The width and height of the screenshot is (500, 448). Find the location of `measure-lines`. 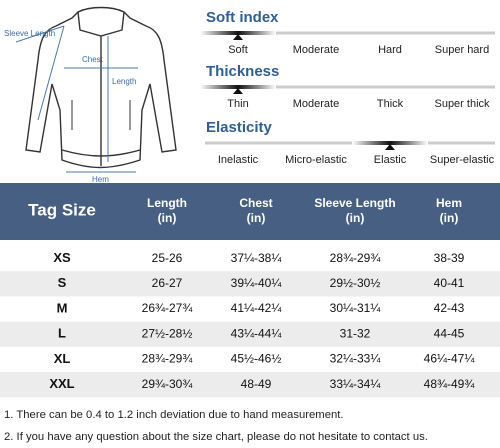

measure-lines is located at coordinates (76, 99).